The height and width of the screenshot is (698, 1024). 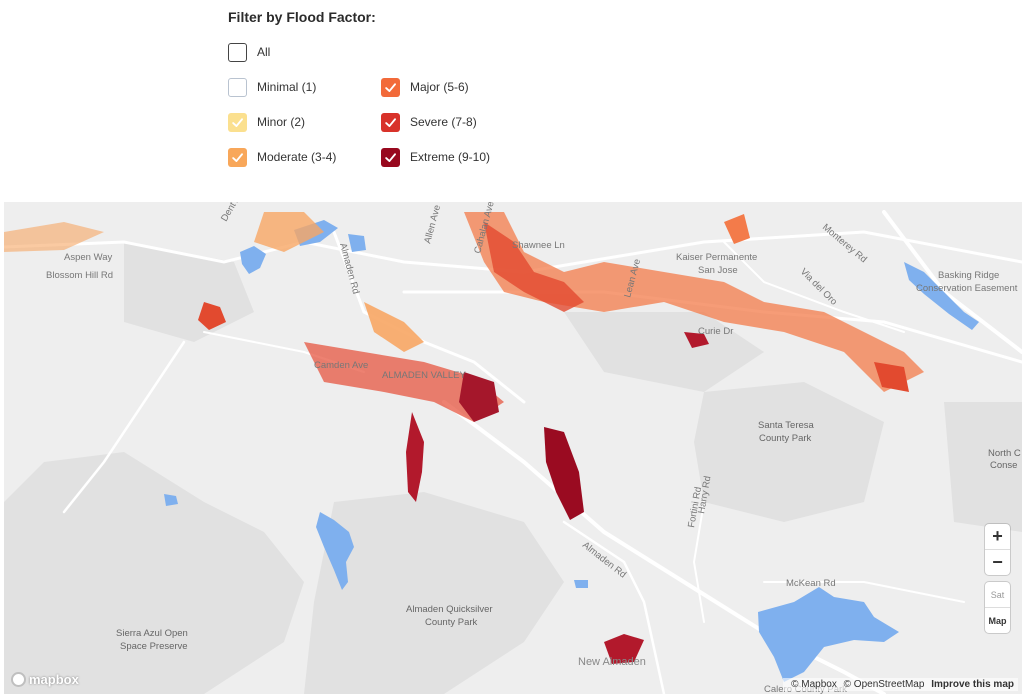 I want to click on checkbox-severe, so click(x=390, y=122).